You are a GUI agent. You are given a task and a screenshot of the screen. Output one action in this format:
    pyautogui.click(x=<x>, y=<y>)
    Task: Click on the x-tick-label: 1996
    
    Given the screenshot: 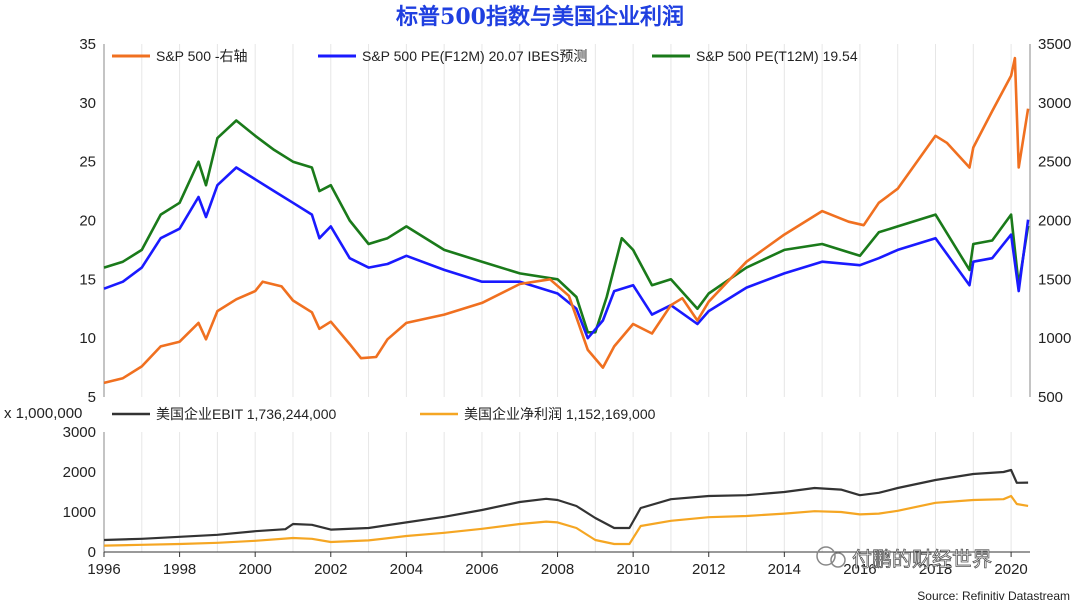 What is the action you would take?
    pyautogui.click(x=103, y=569)
    